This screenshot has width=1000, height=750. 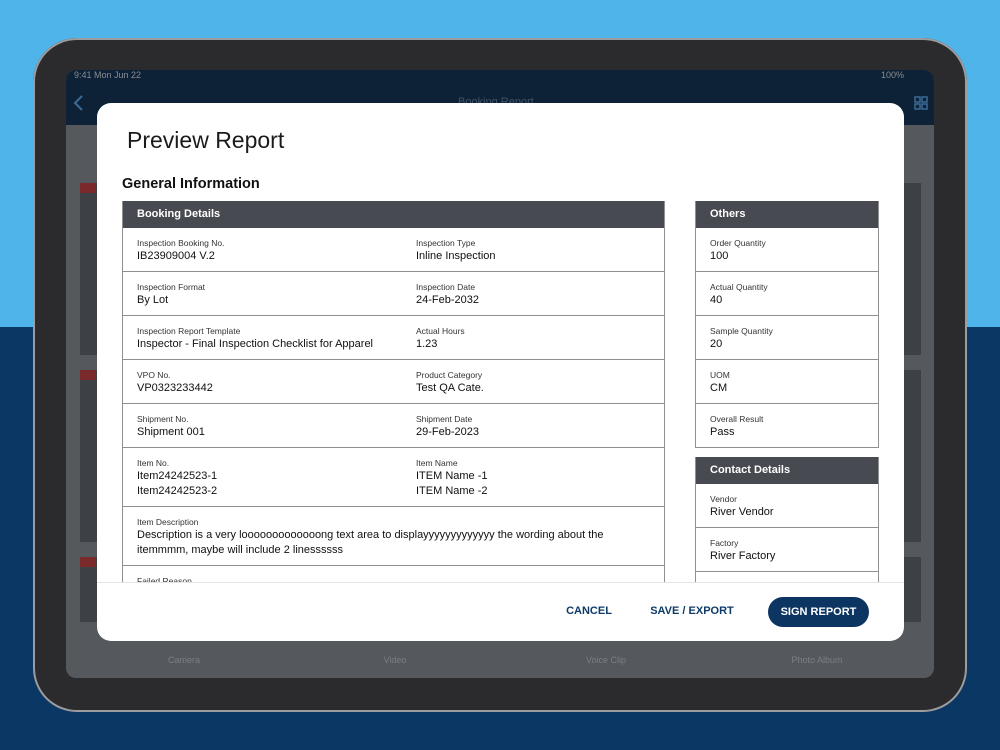 I want to click on detail-cell: Inspection Type Inline Inspection, so click(x=548, y=246).